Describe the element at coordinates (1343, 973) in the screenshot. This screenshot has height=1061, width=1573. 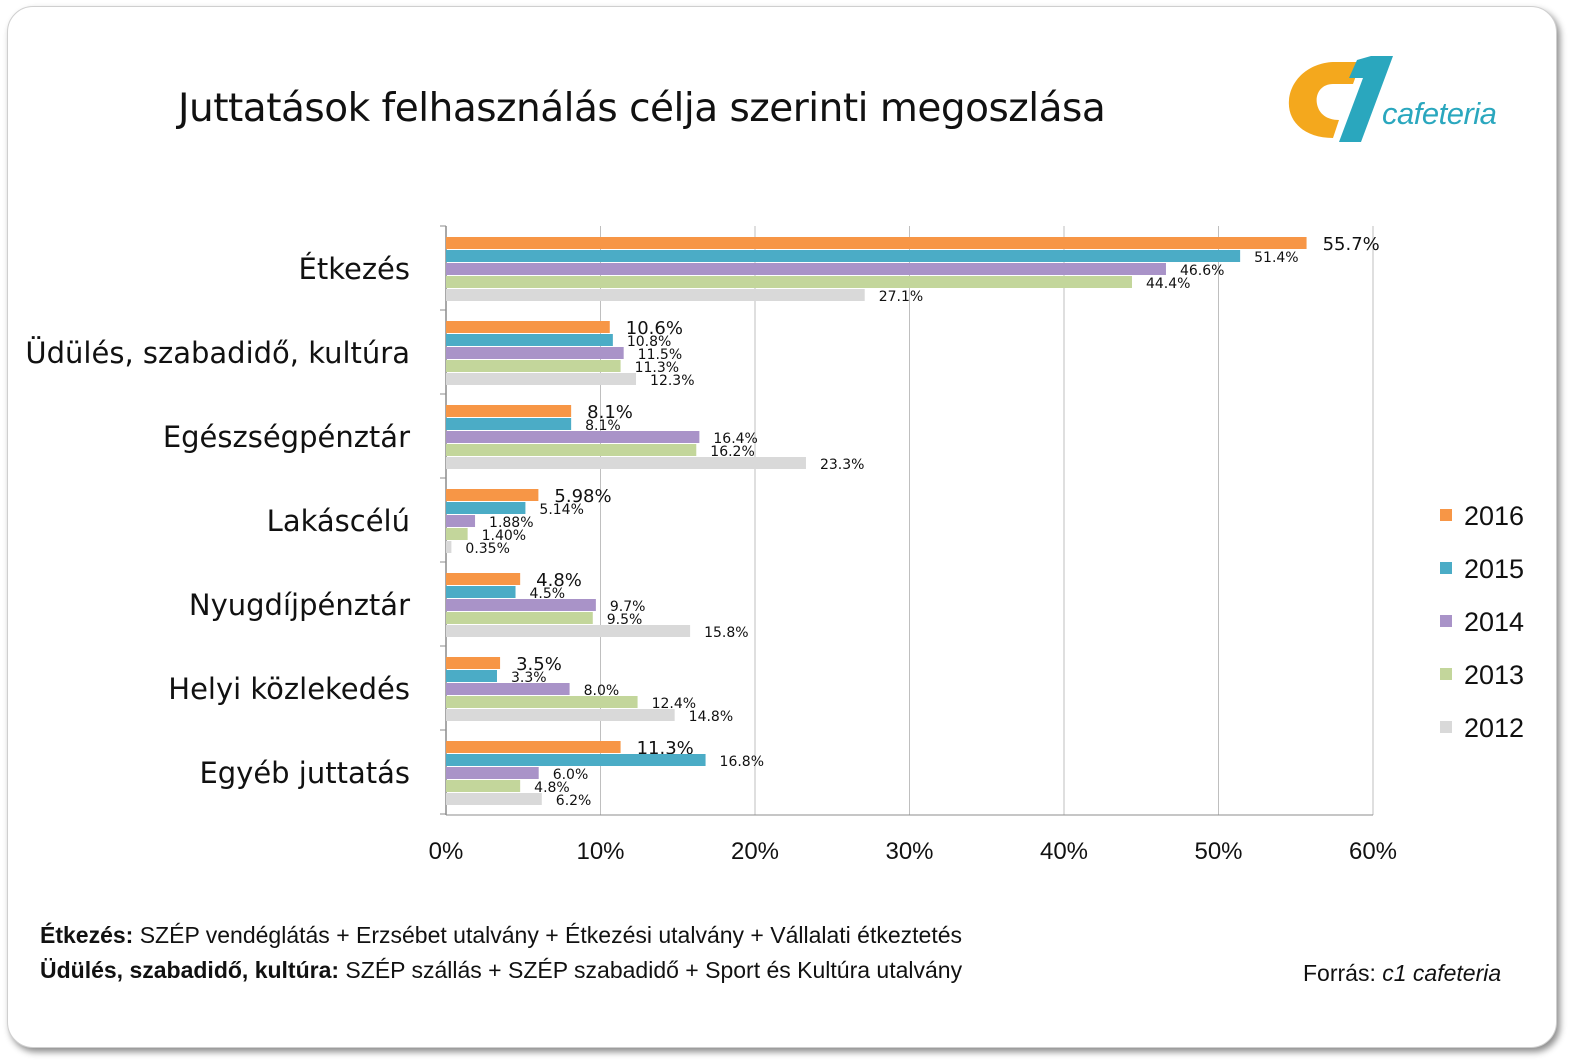
I see `source-prefix: Forrás:` at that location.